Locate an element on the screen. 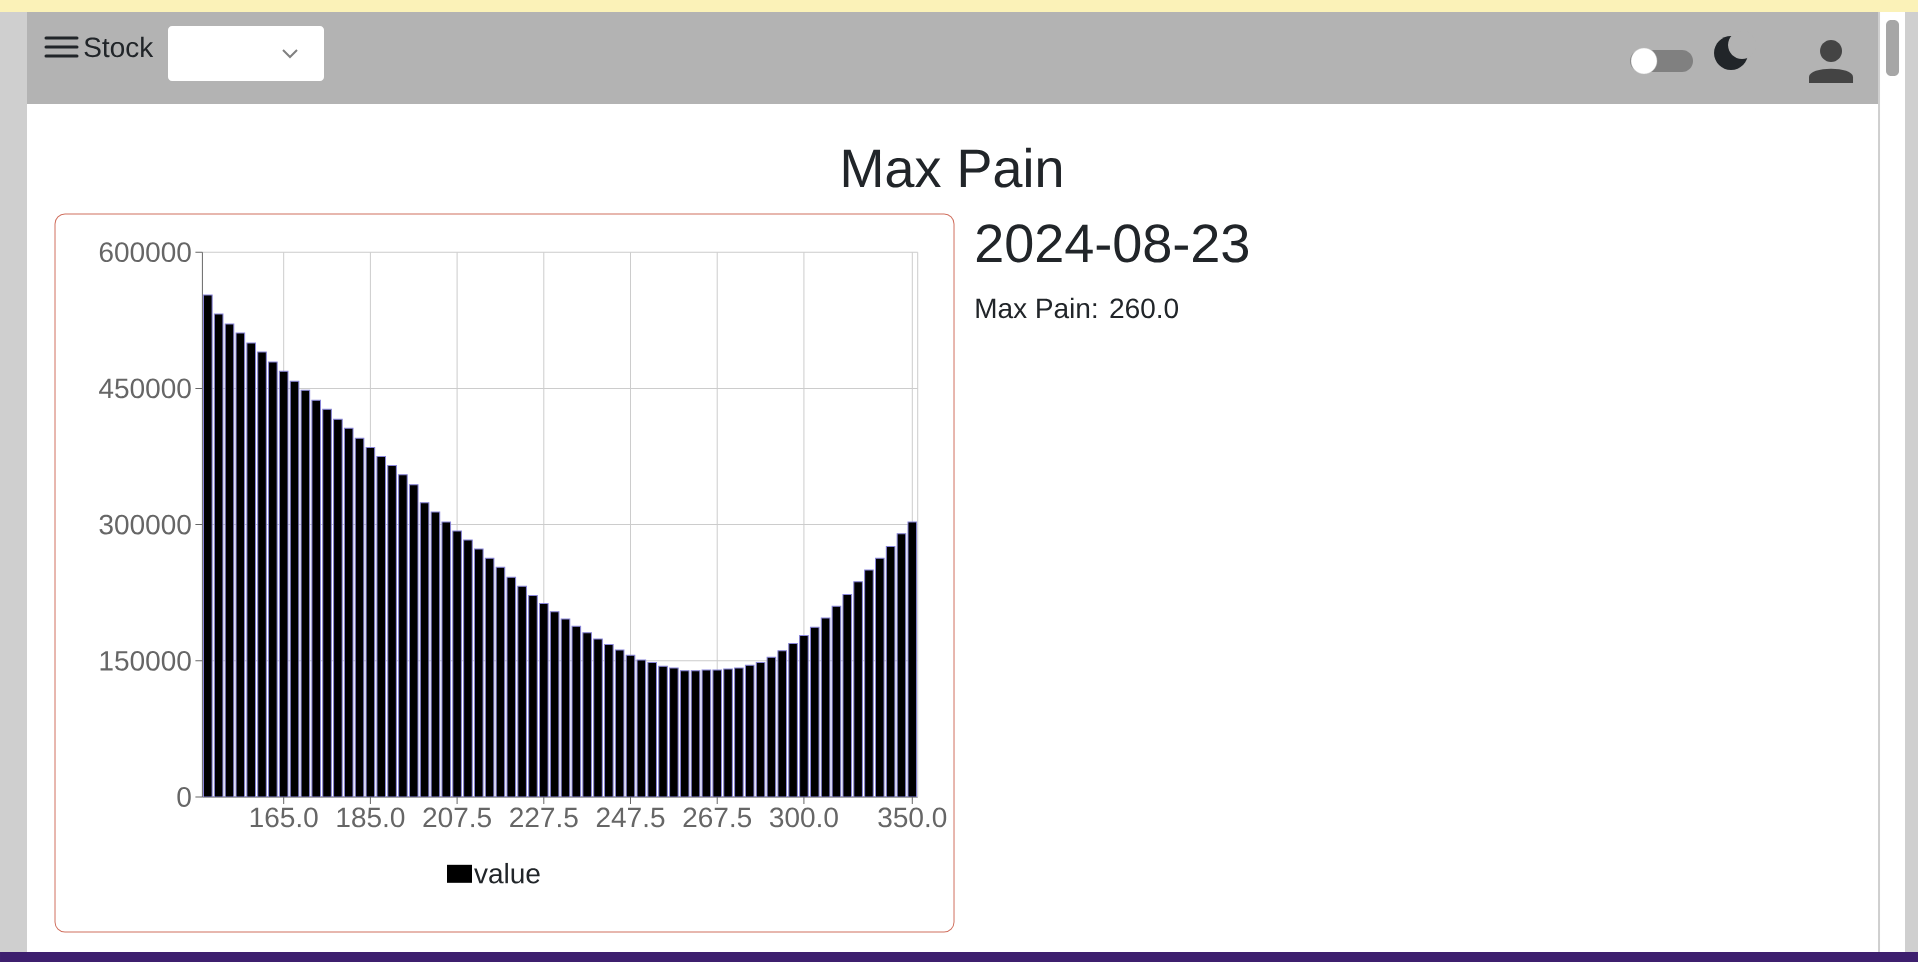 This screenshot has height=962, width=1918. x-tick-label: 207.5 is located at coordinates (457, 817).